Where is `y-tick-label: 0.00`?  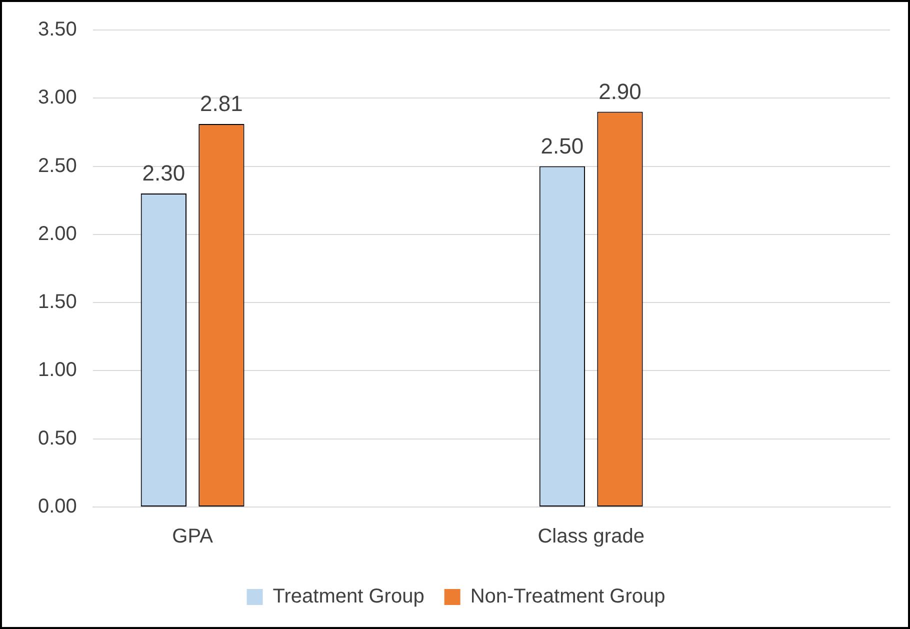
y-tick-label: 0.00 is located at coordinates (57, 507).